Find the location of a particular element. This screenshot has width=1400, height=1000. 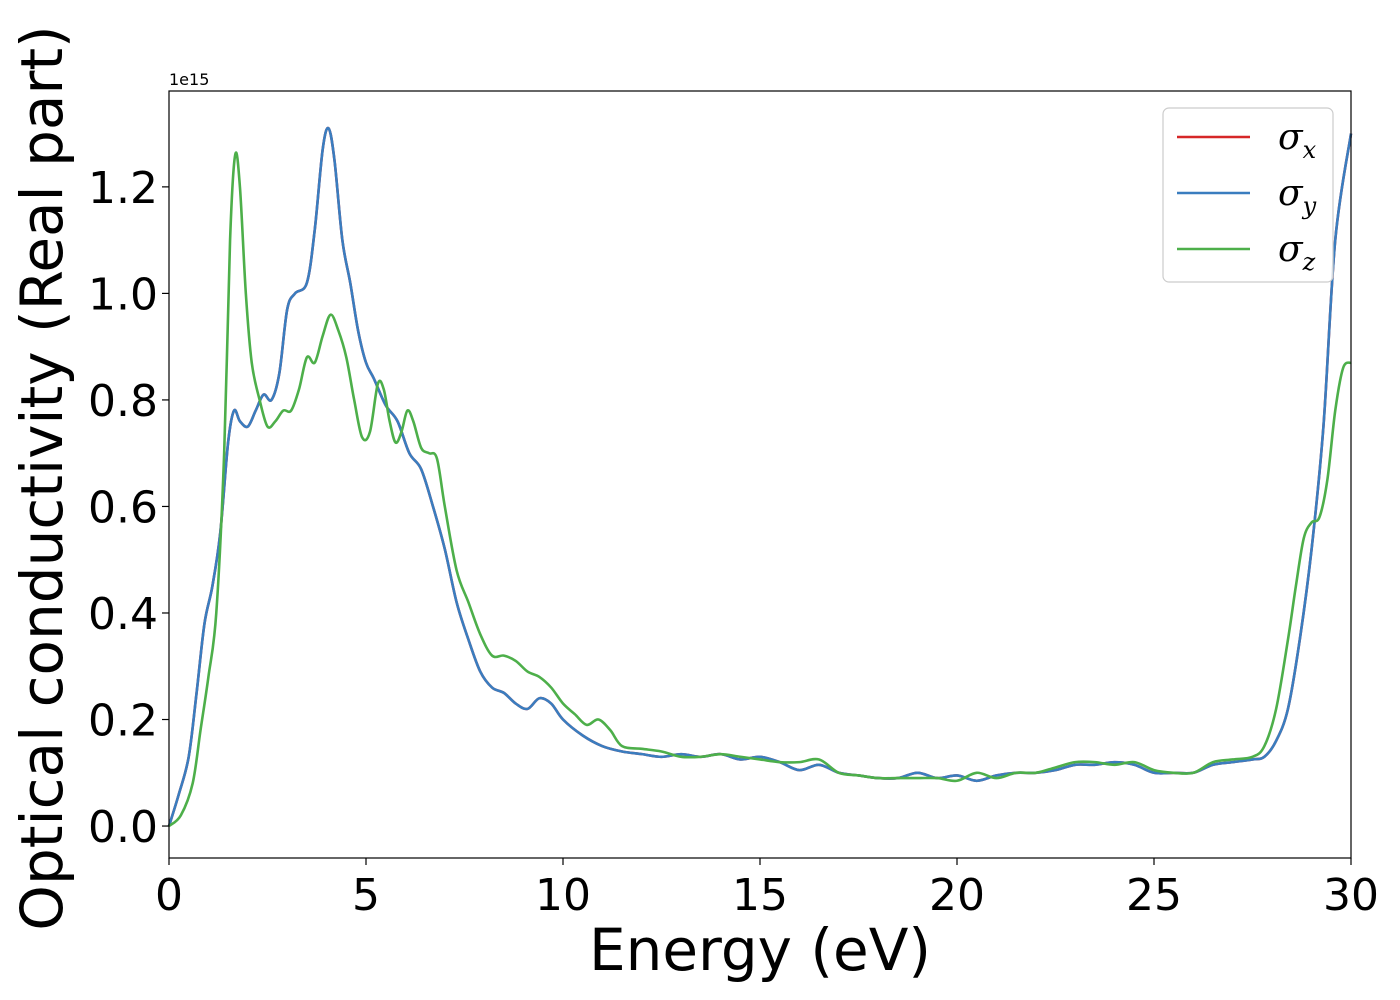

legend-label-sigma-x: σx is located at coordinates (1297, 140).